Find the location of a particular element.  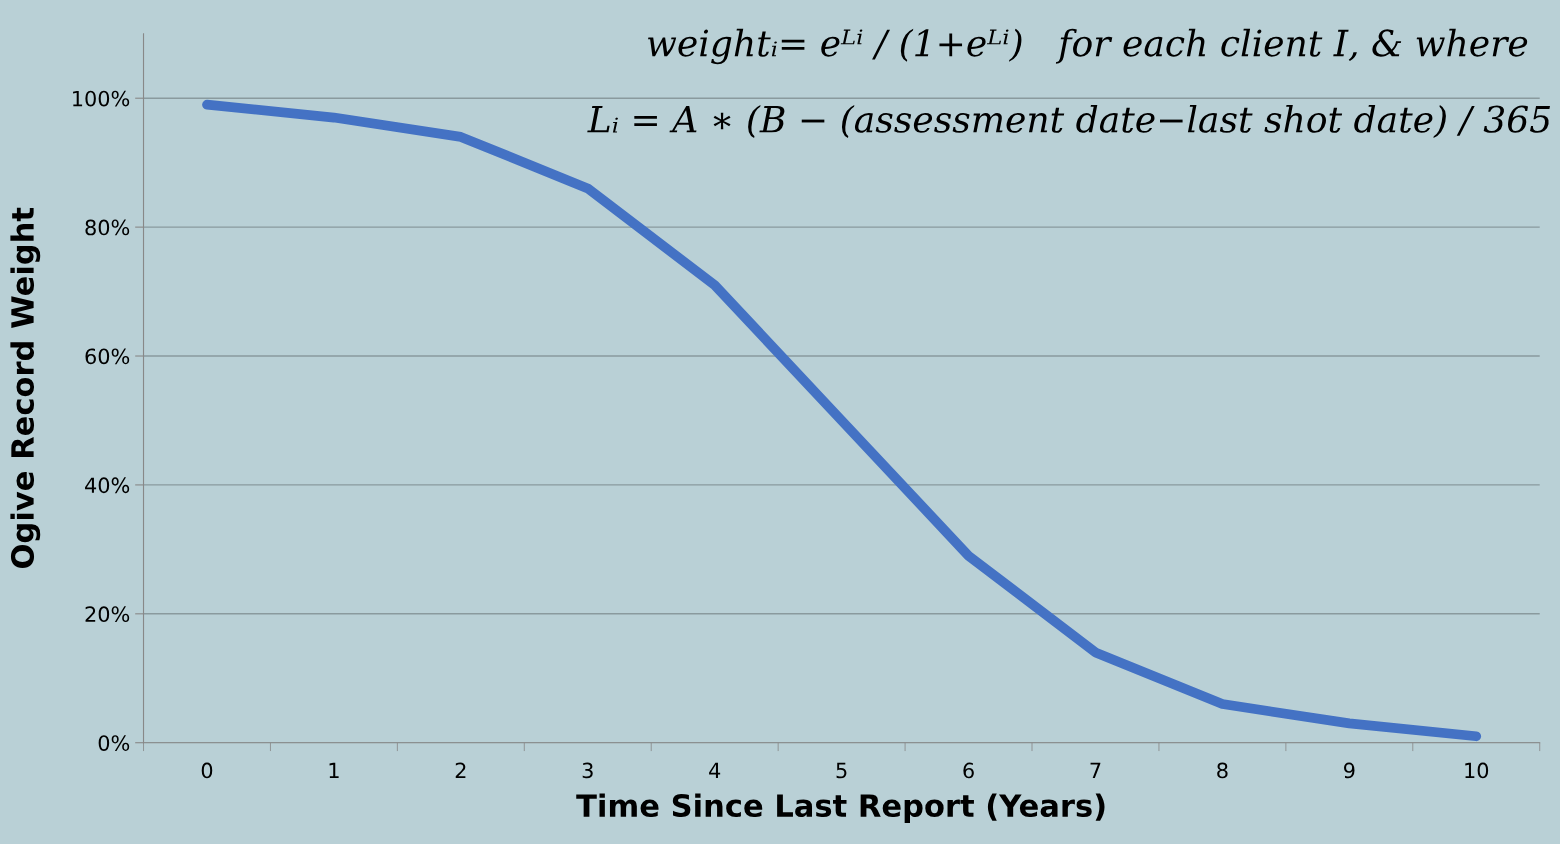

x-tick-label: 5 is located at coordinates (841, 770).